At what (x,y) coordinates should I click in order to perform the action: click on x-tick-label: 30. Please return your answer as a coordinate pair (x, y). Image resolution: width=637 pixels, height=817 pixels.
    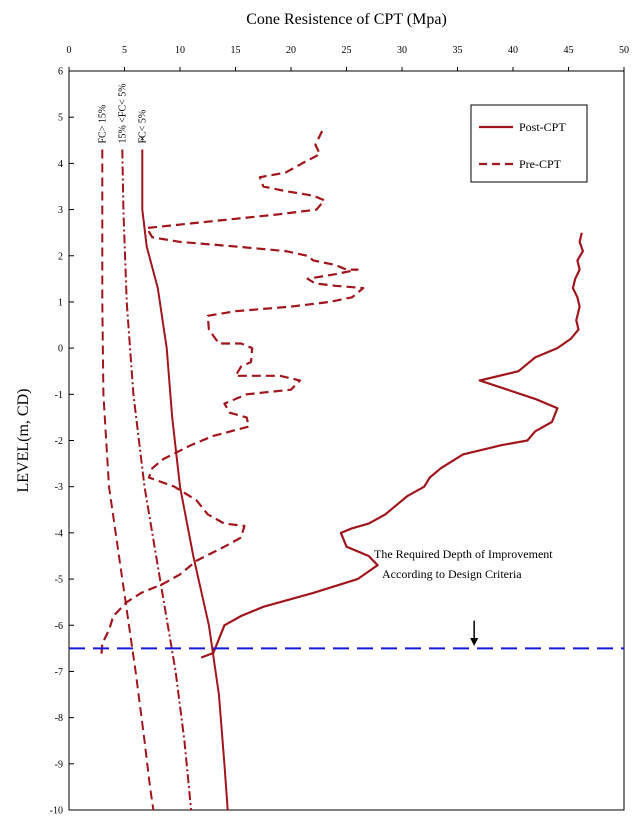
    Looking at the image, I should click on (402, 50).